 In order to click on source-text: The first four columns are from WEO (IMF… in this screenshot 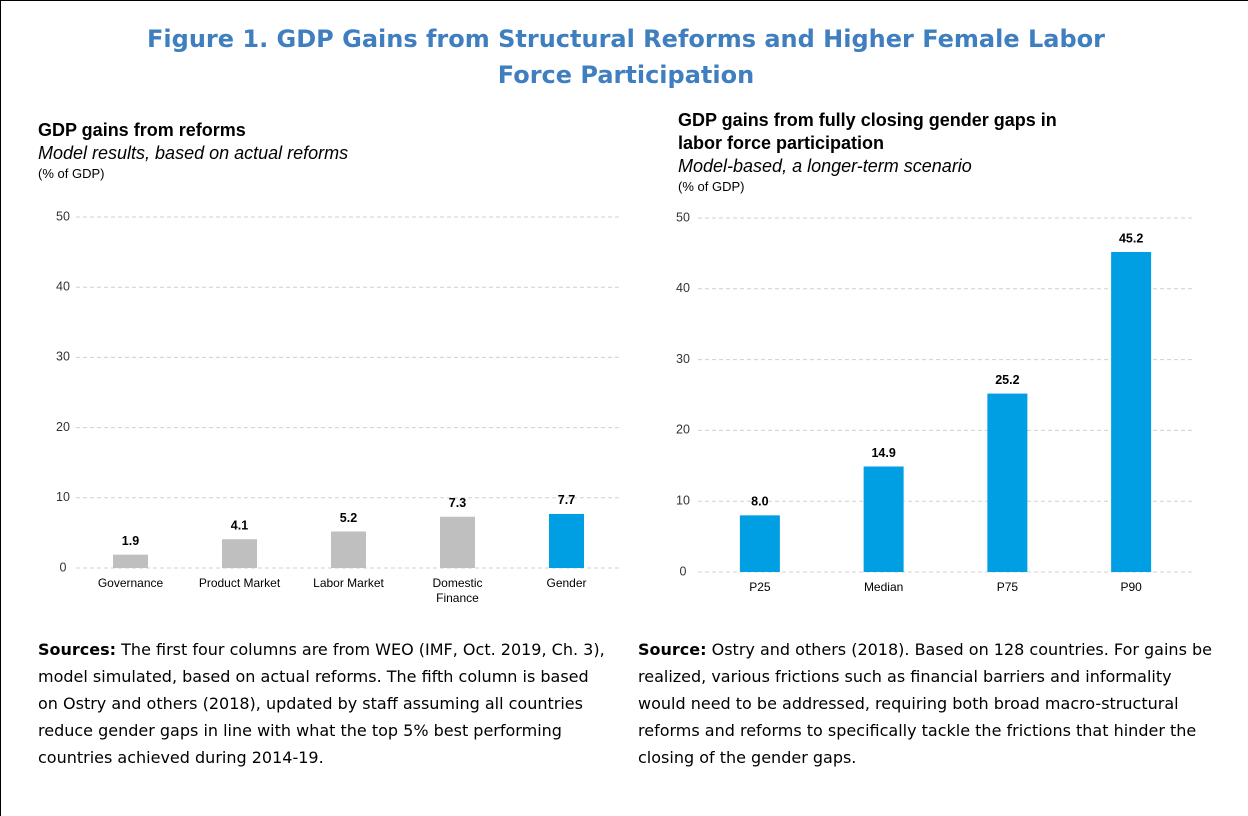, I will do `click(321, 703)`.